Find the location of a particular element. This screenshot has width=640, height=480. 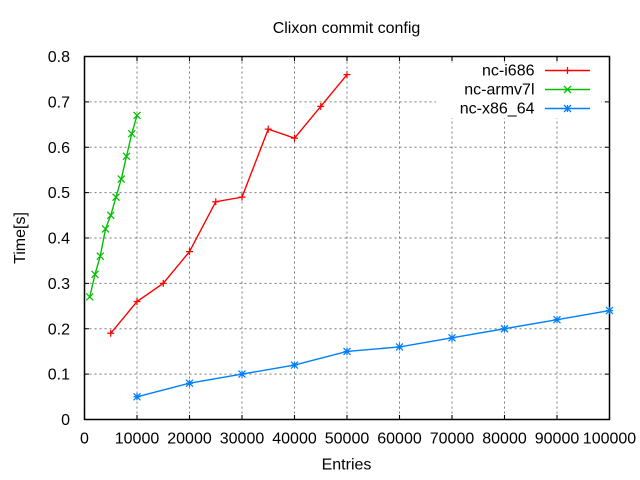

svg-text: 30000 is located at coordinates (242, 439).